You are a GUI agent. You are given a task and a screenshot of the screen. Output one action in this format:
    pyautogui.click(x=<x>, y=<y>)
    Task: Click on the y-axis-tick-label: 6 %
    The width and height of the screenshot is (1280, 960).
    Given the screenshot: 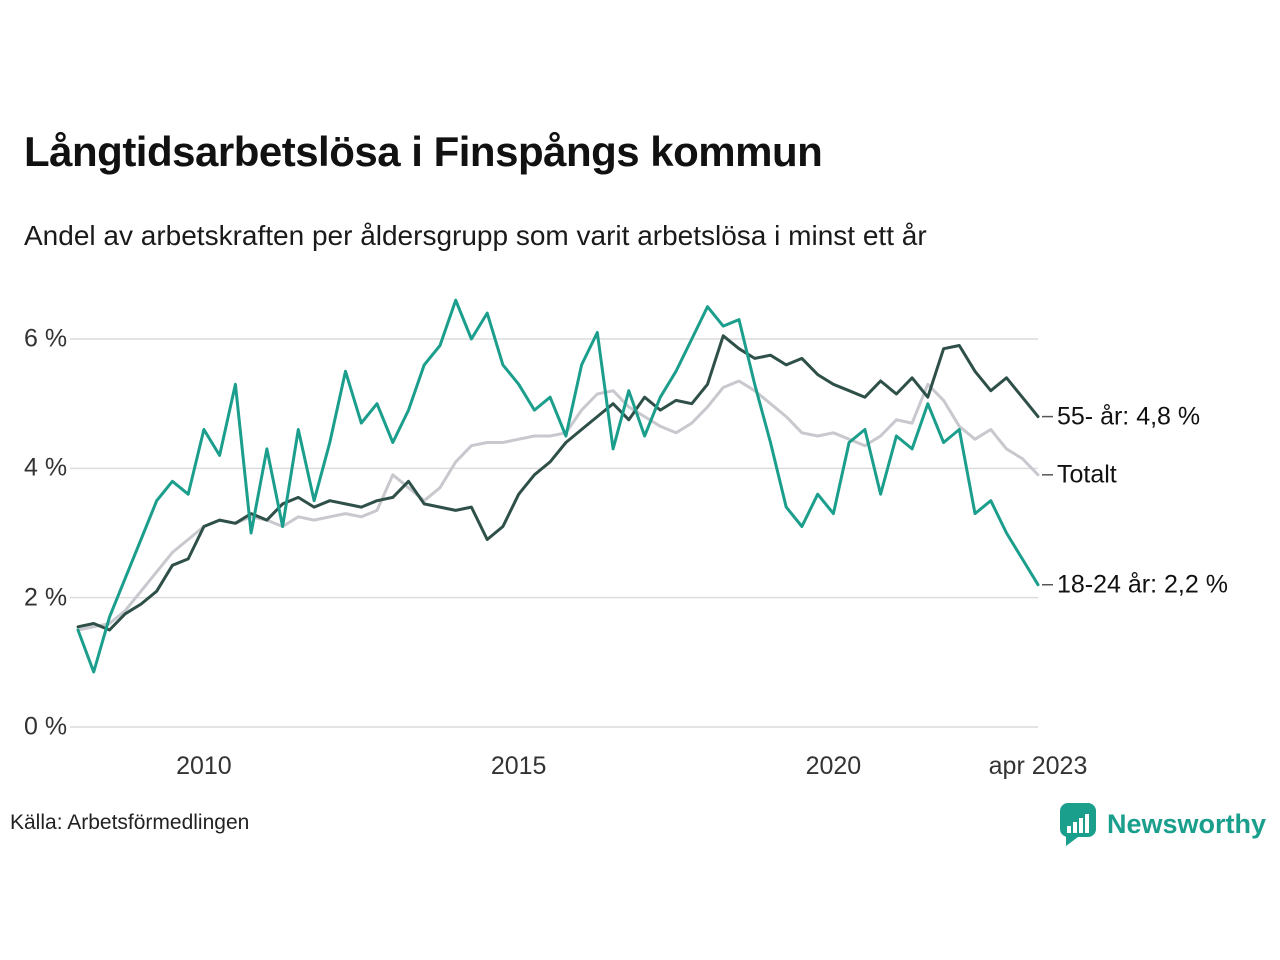 What is the action you would take?
    pyautogui.click(x=46, y=338)
    